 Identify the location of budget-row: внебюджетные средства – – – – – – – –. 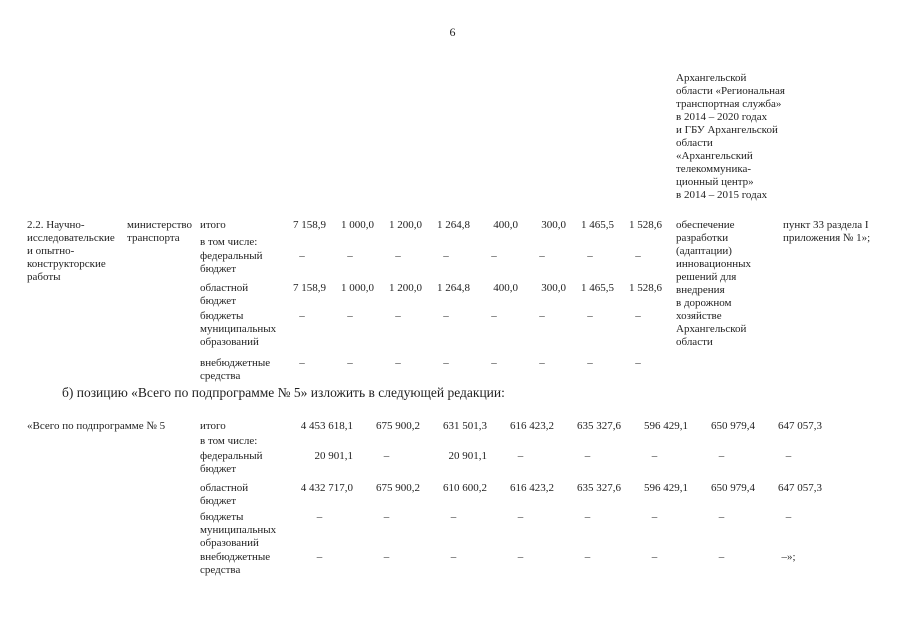
(431, 370).